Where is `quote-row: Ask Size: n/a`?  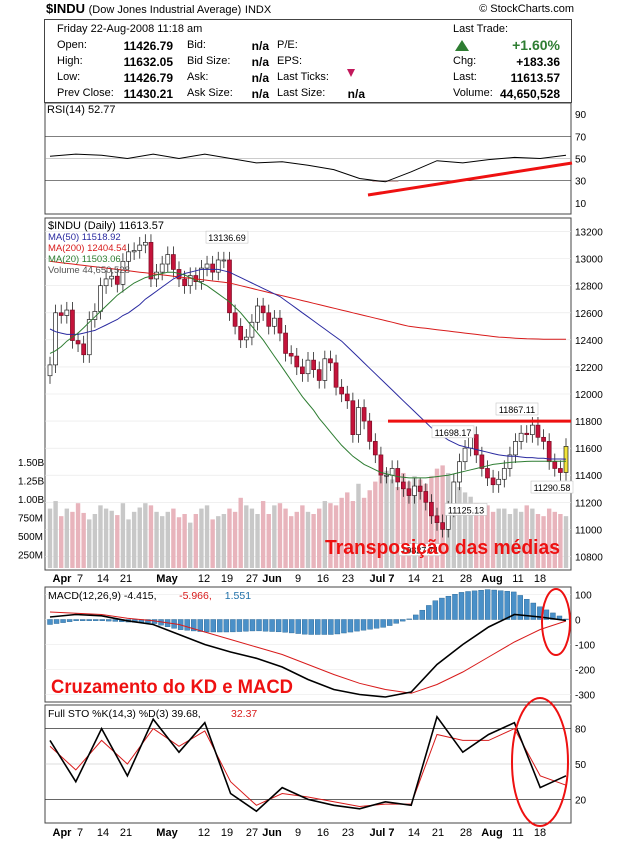
quote-row: Ask Size: n/a is located at coordinates (247, 94).